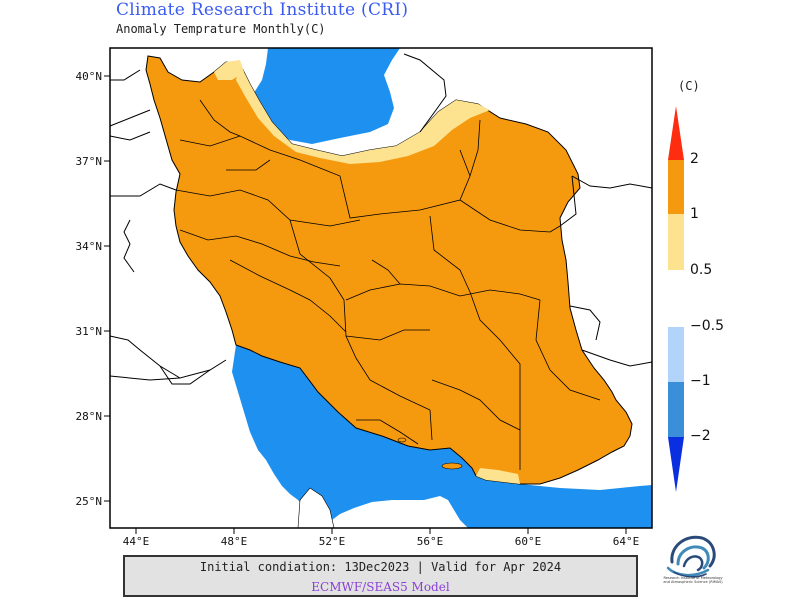 The image size is (800, 600). What do you see at coordinates (676, 354) in the screenshot?
I see `colorbar-swatch-neg05-neg1` at bounding box center [676, 354].